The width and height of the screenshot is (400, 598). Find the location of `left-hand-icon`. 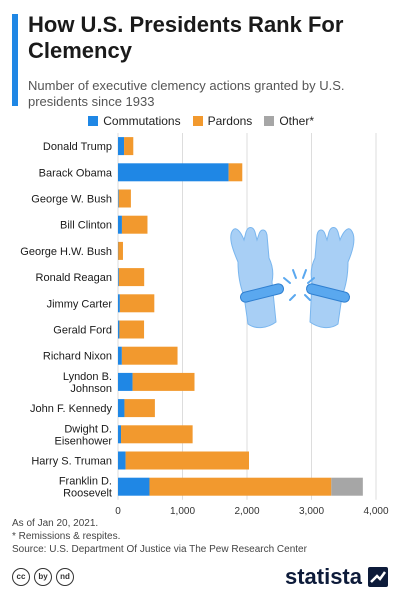

left-hand-icon is located at coordinates (253, 278).